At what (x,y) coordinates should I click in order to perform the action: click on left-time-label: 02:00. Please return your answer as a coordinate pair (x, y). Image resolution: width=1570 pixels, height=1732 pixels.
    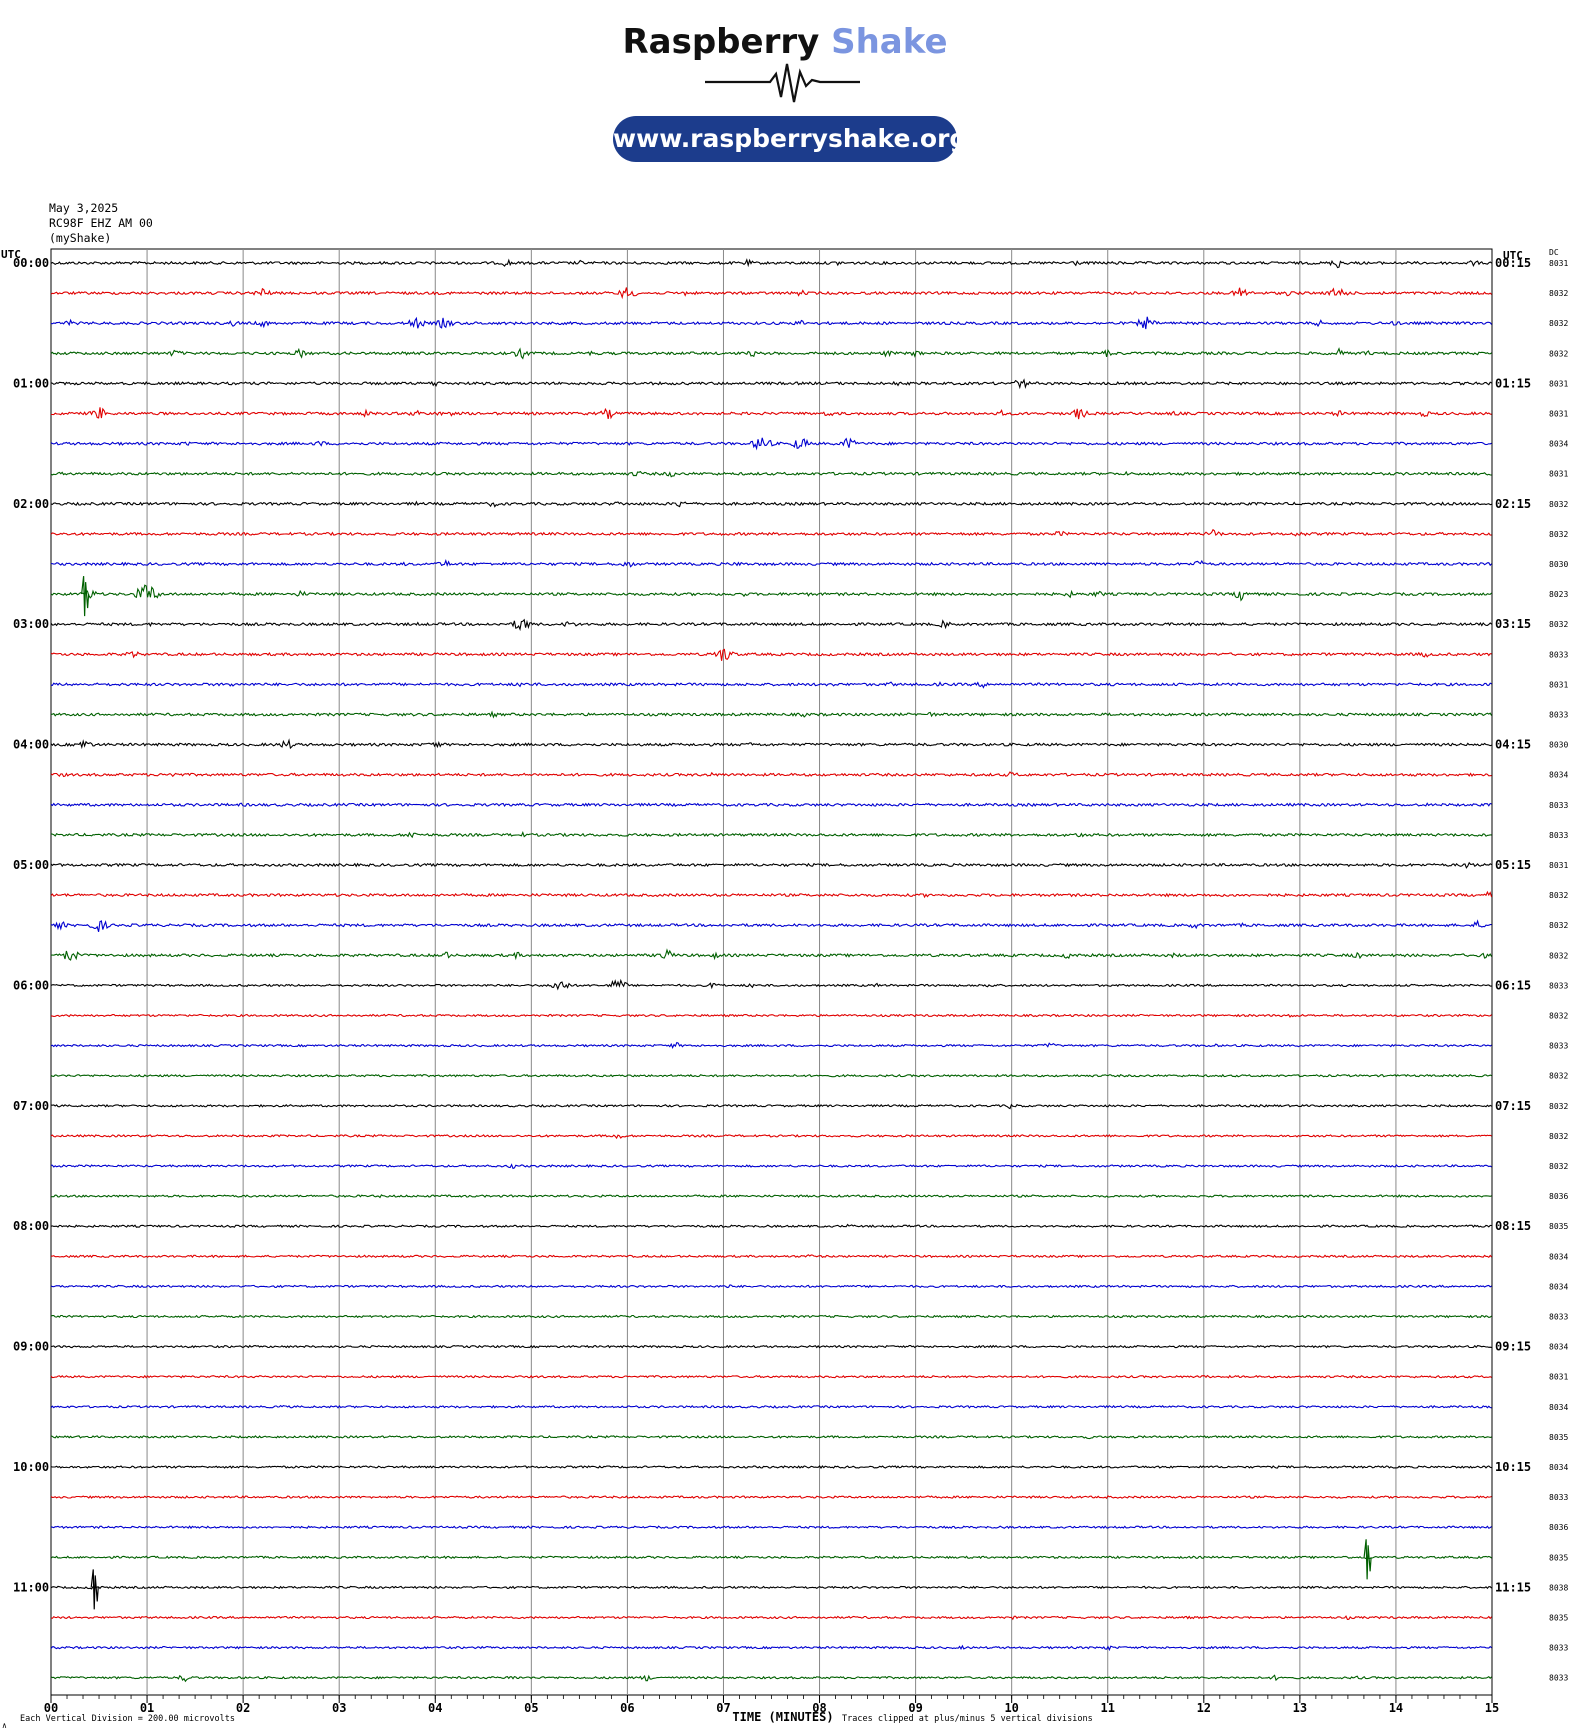
    Looking at the image, I should click on (31, 504).